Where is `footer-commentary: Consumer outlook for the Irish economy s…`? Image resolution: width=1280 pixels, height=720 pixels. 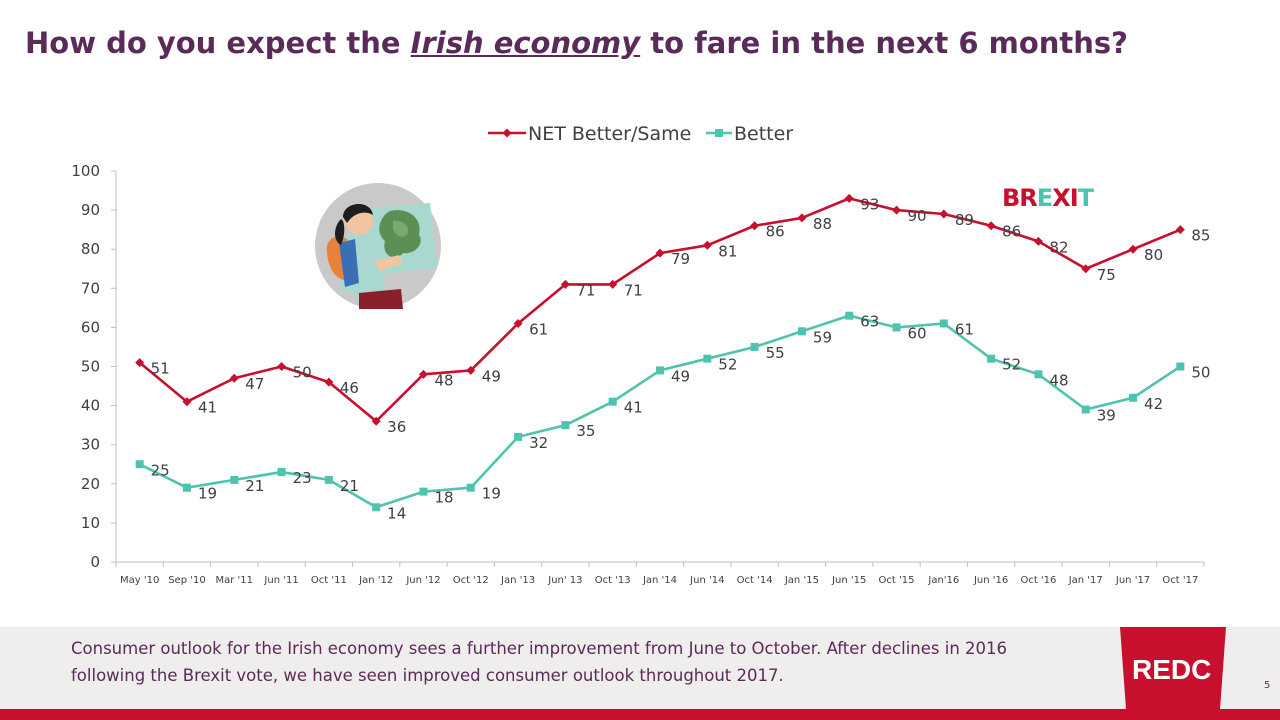
footer-commentary: Consumer outlook for the Irish economy s… is located at coordinates (539, 662).